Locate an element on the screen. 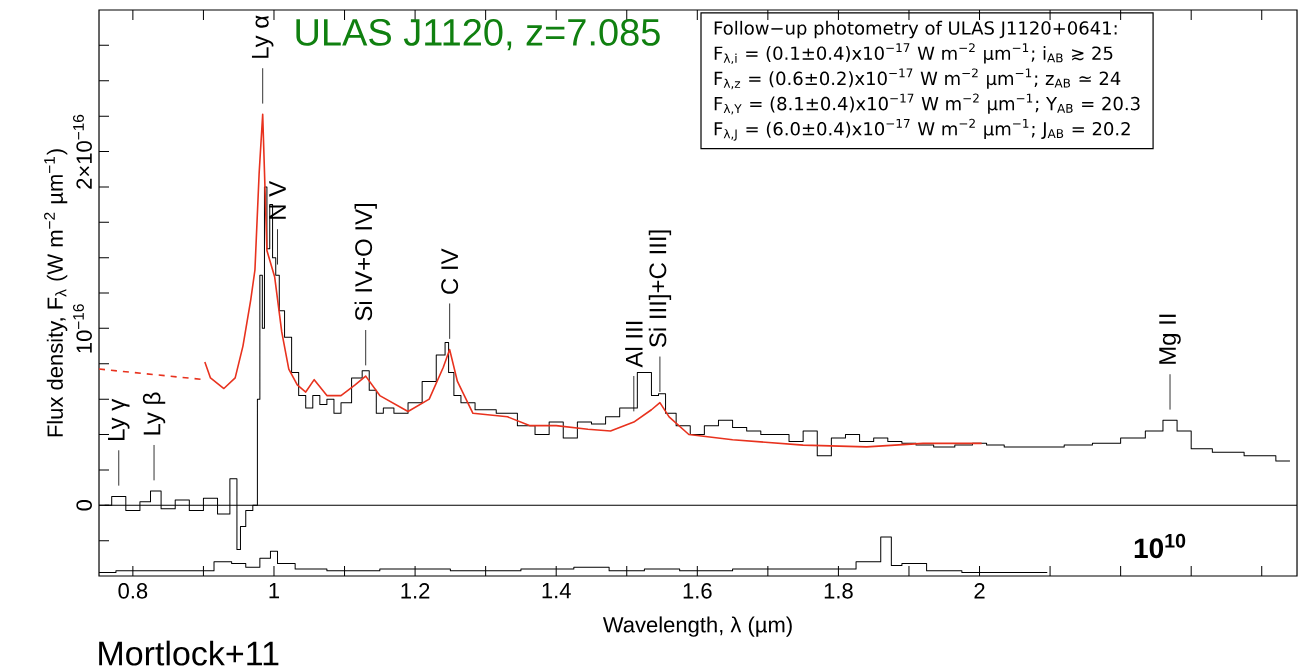 The height and width of the screenshot is (670, 1299). annotation: N V is located at coordinates (277, 199).